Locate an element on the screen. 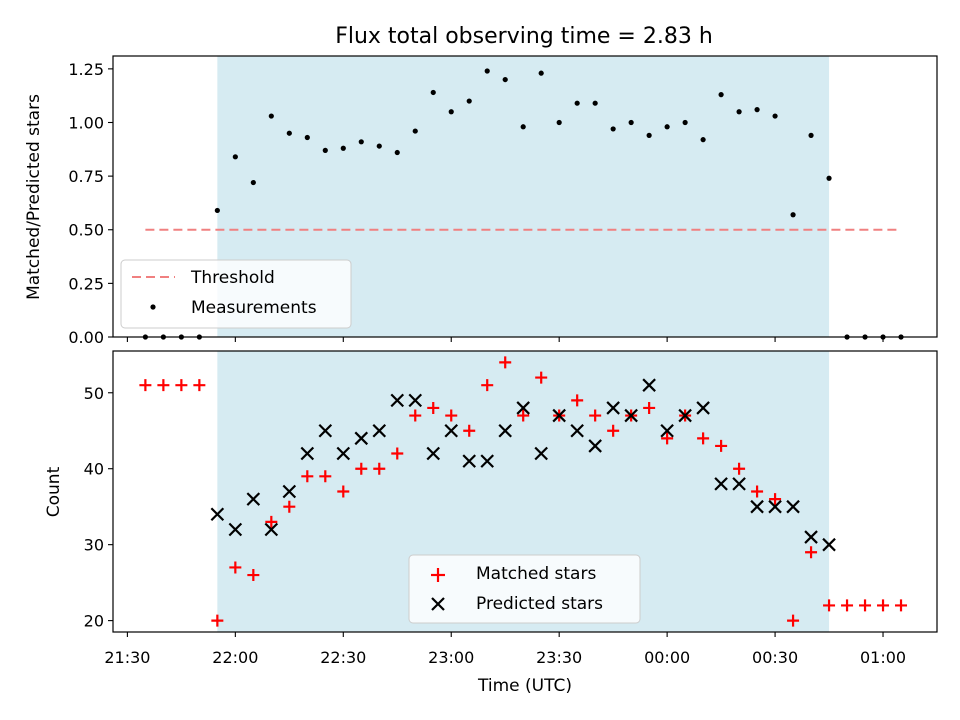 The height and width of the screenshot is (720, 960). top-y-tick-label: 0.00 is located at coordinates (86, 337).